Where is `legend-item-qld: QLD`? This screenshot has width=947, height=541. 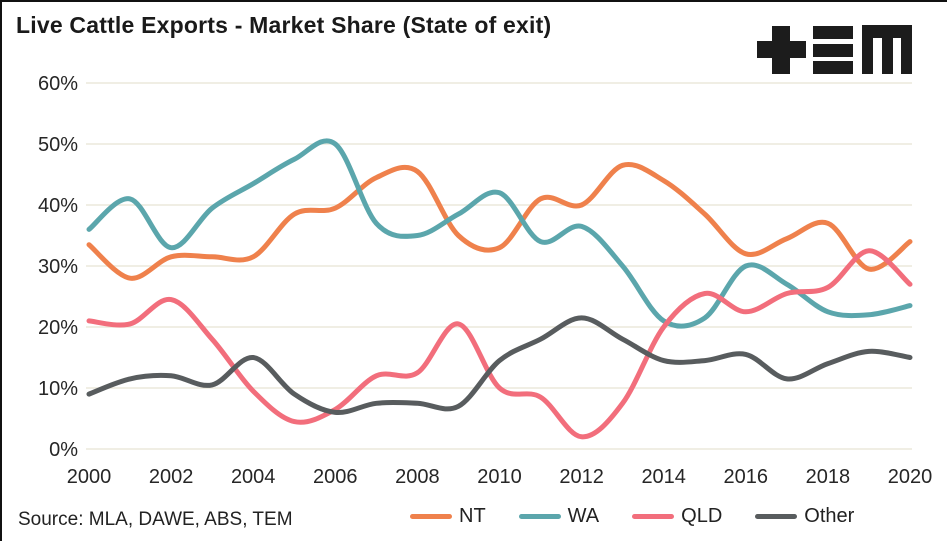
legend-item-qld: QLD is located at coordinates (677, 516).